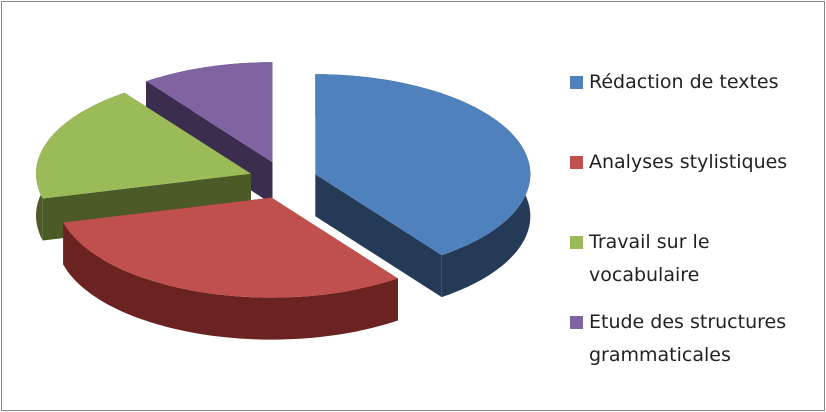 The image size is (826, 412). I want to click on legend-item: Travail sur le vocabulaire, so click(695, 259).